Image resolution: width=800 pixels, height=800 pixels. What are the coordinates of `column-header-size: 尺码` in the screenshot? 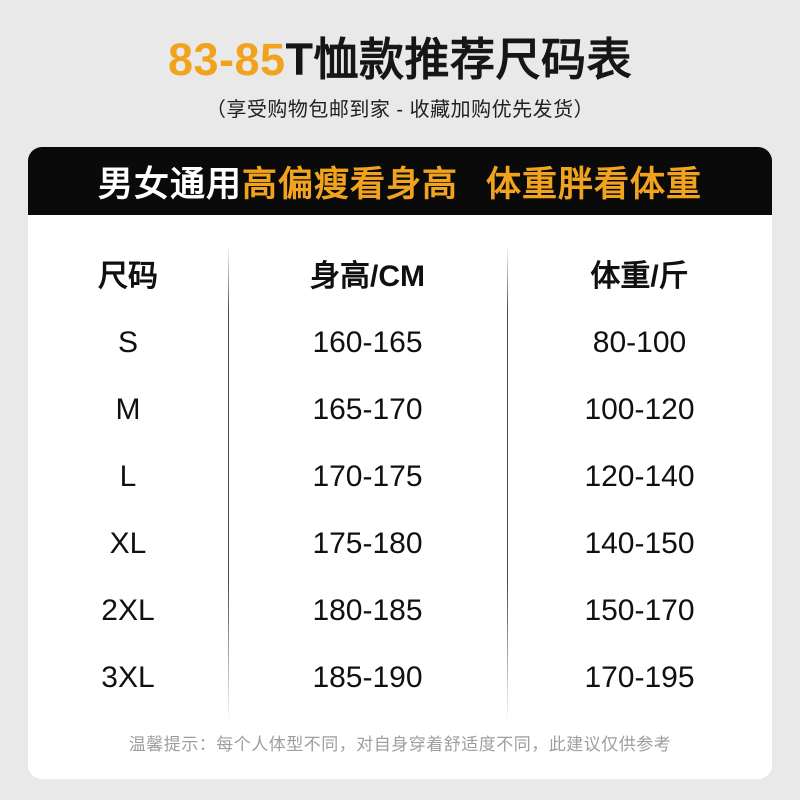 It's located at (128, 276).